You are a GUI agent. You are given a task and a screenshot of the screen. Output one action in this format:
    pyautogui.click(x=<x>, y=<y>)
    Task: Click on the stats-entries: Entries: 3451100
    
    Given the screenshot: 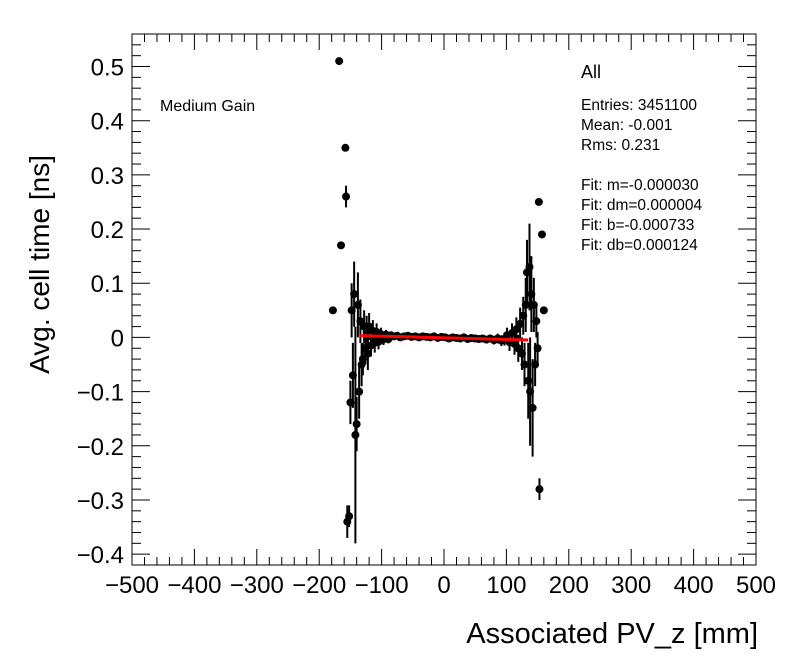 What is the action you would take?
    pyautogui.click(x=639, y=105)
    